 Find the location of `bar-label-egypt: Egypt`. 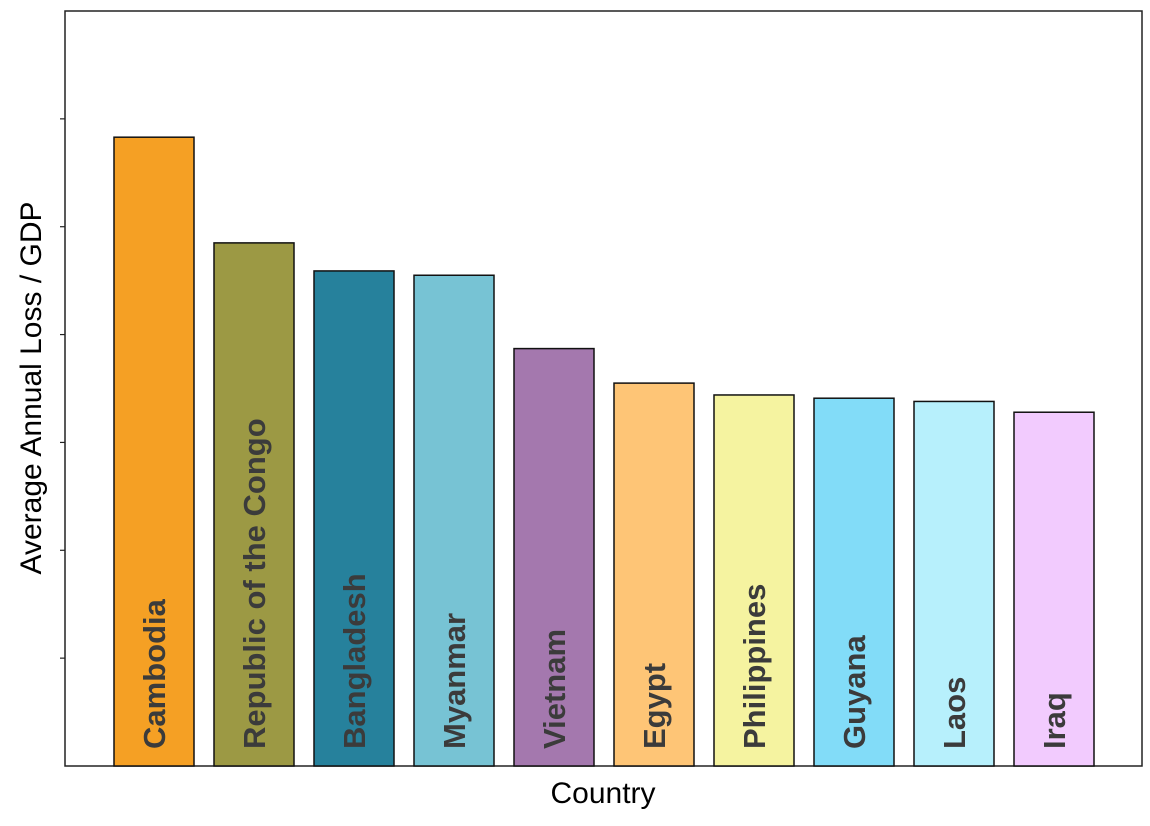

bar-label-egypt: Egypt is located at coordinates (654, 706).